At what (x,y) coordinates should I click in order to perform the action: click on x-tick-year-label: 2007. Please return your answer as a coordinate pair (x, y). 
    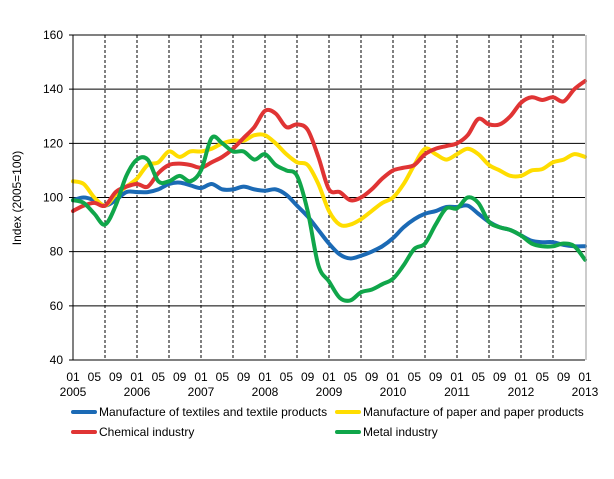
    Looking at the image, I should click on (201, 392).